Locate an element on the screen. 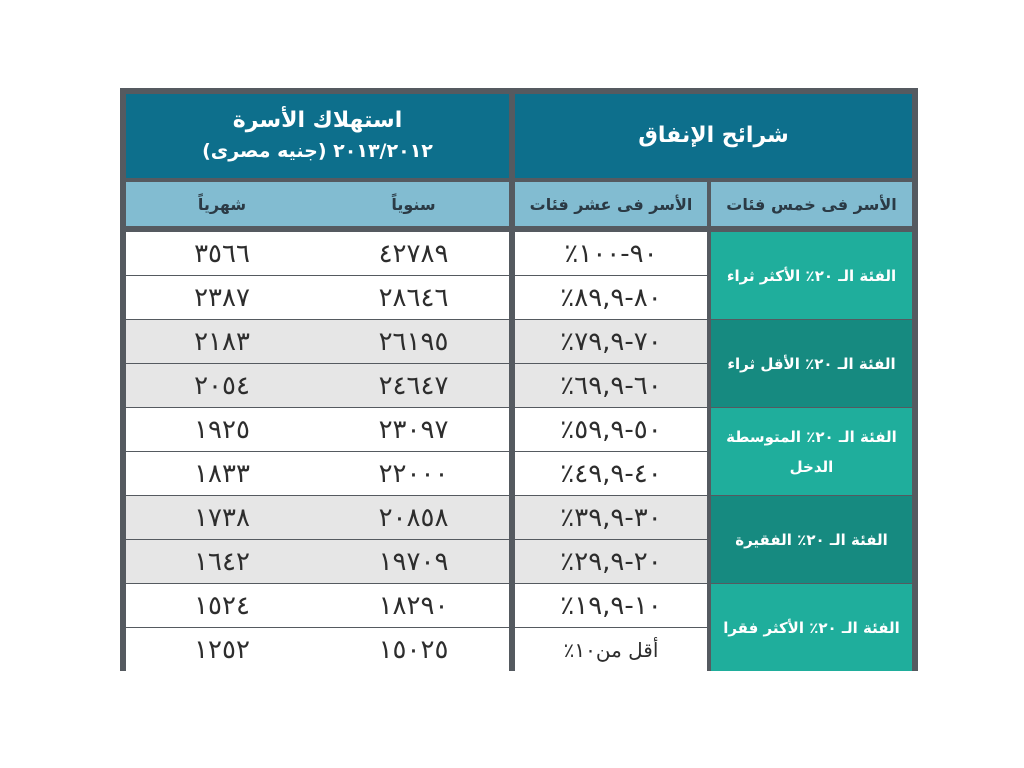 This screenshot has width=1024, height=768. deciles-label: الأسر فى عشر فئات is located at coordinates (611, 204).